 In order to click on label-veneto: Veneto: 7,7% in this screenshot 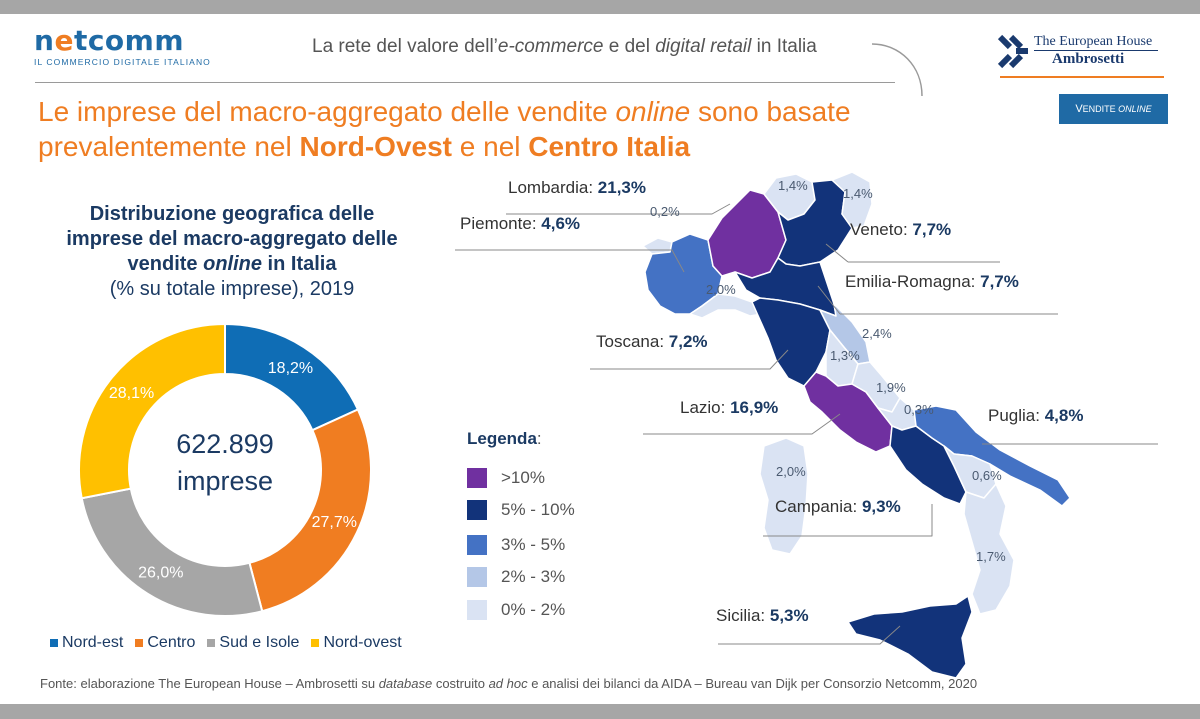, I will do `click(901, 229)`.